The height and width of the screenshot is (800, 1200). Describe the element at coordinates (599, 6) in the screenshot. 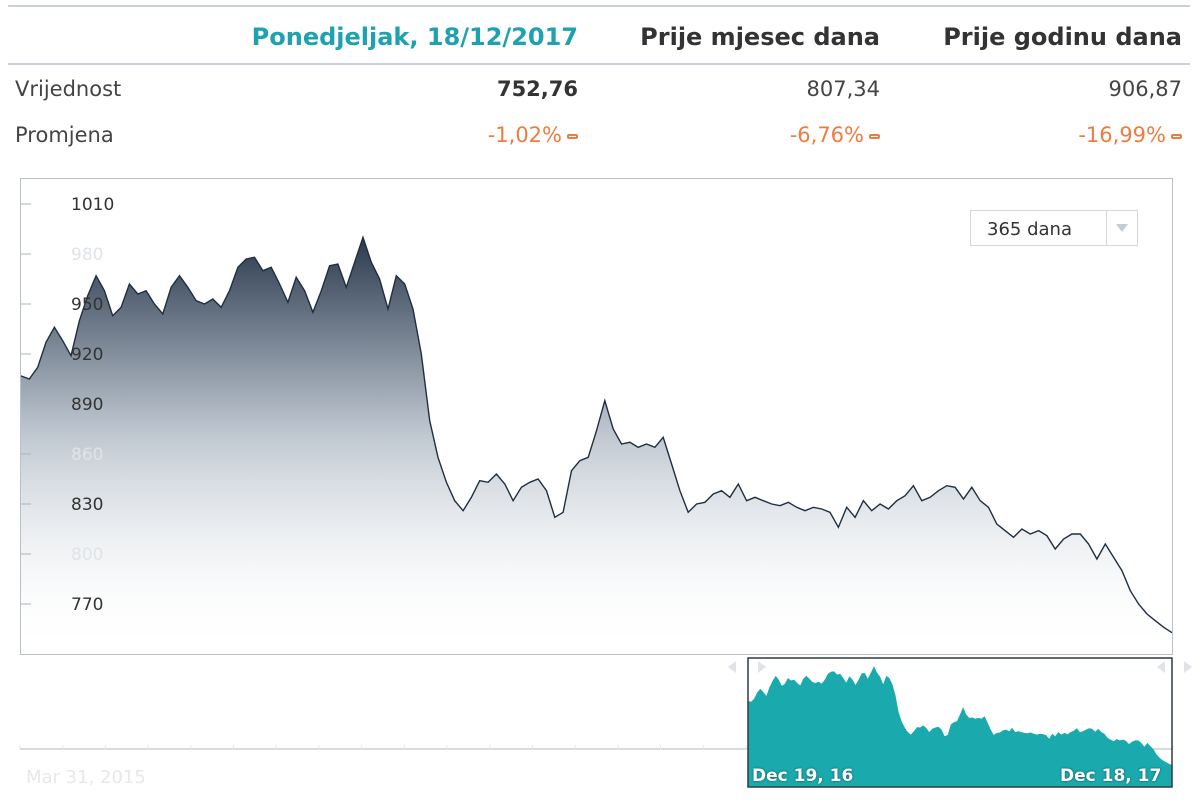

I see `summary-top-rule` at that location.